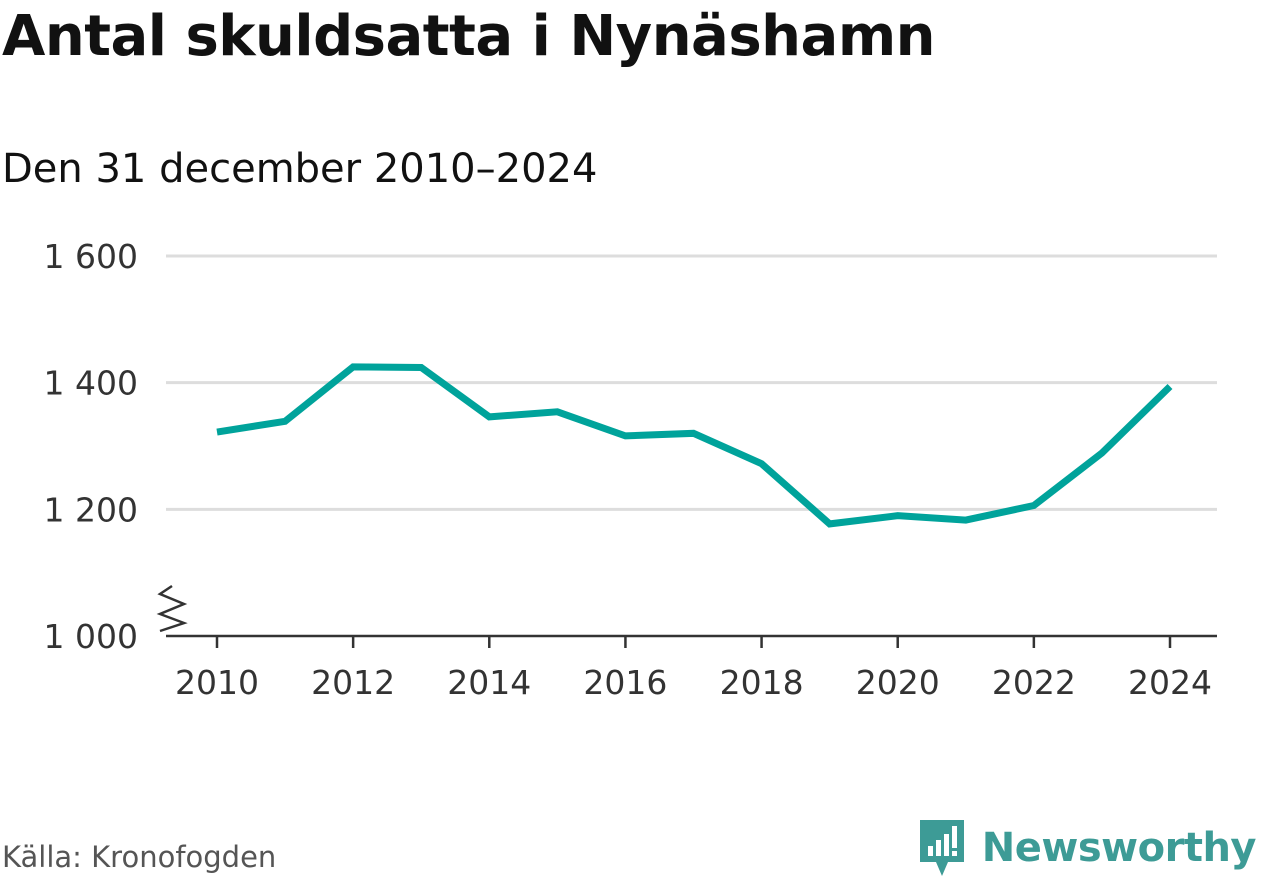 The width and height of the screenshot is (1262, 879). What do you see at coordinates (91, 383) in the screenshot?
I see `y-tick-label-1400: 1 400` at bounding box center [91, 383].